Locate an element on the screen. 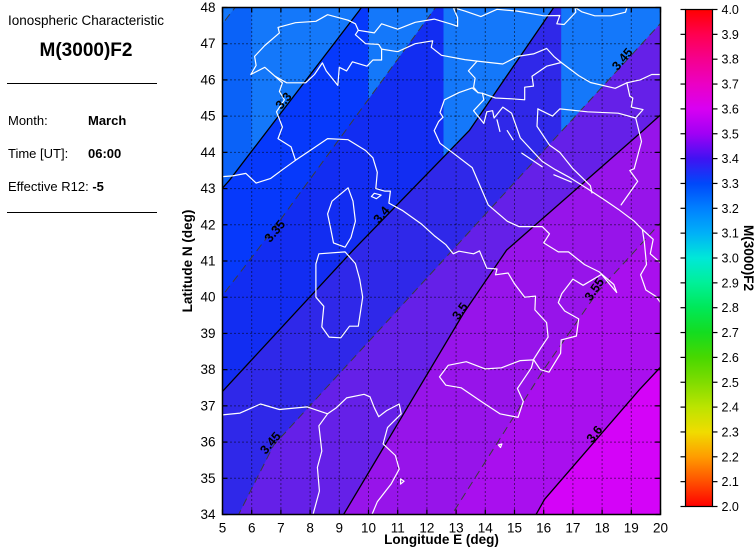 The width and height of the screenshot is (755, 551). colorbar-tick-label: 2.0 is located at coordinates (730, 507).